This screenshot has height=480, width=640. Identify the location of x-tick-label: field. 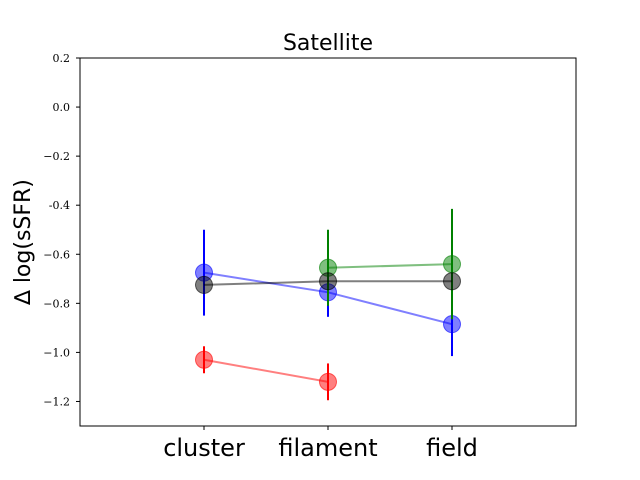
(452, 448).